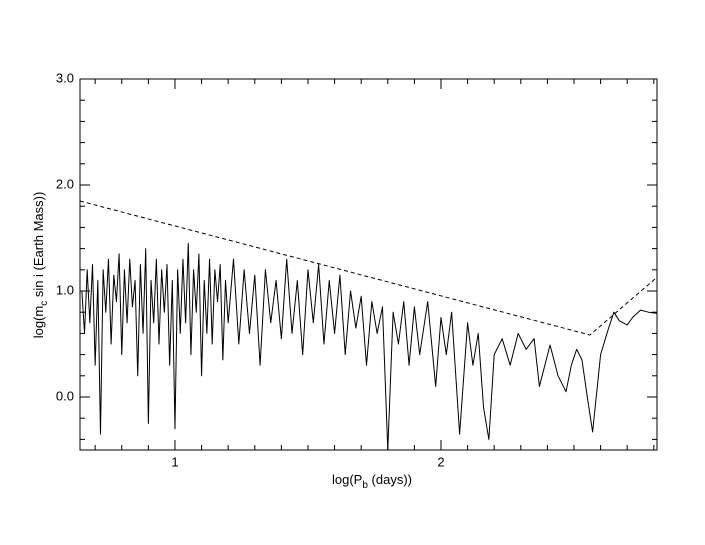 This screenshot has height=545, width=705. What do you see at coordinates (440, 461) in the screenshot?
I see `x-tick-label: 2` at bounding box center [440, 461].